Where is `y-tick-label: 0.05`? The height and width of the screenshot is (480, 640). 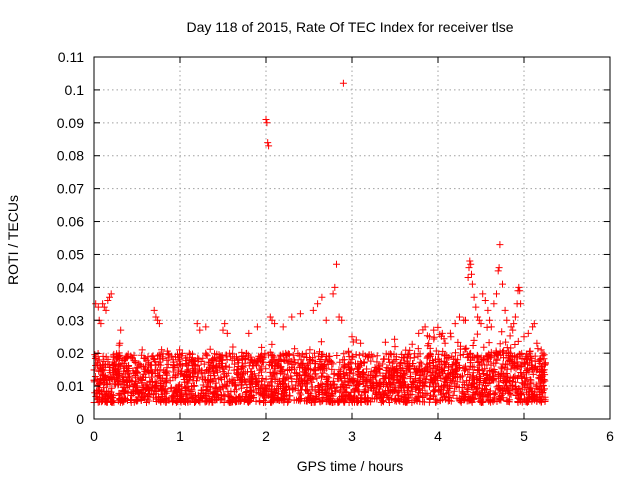 y-tick-label: 0.05 is located at coordinates (70, 254).